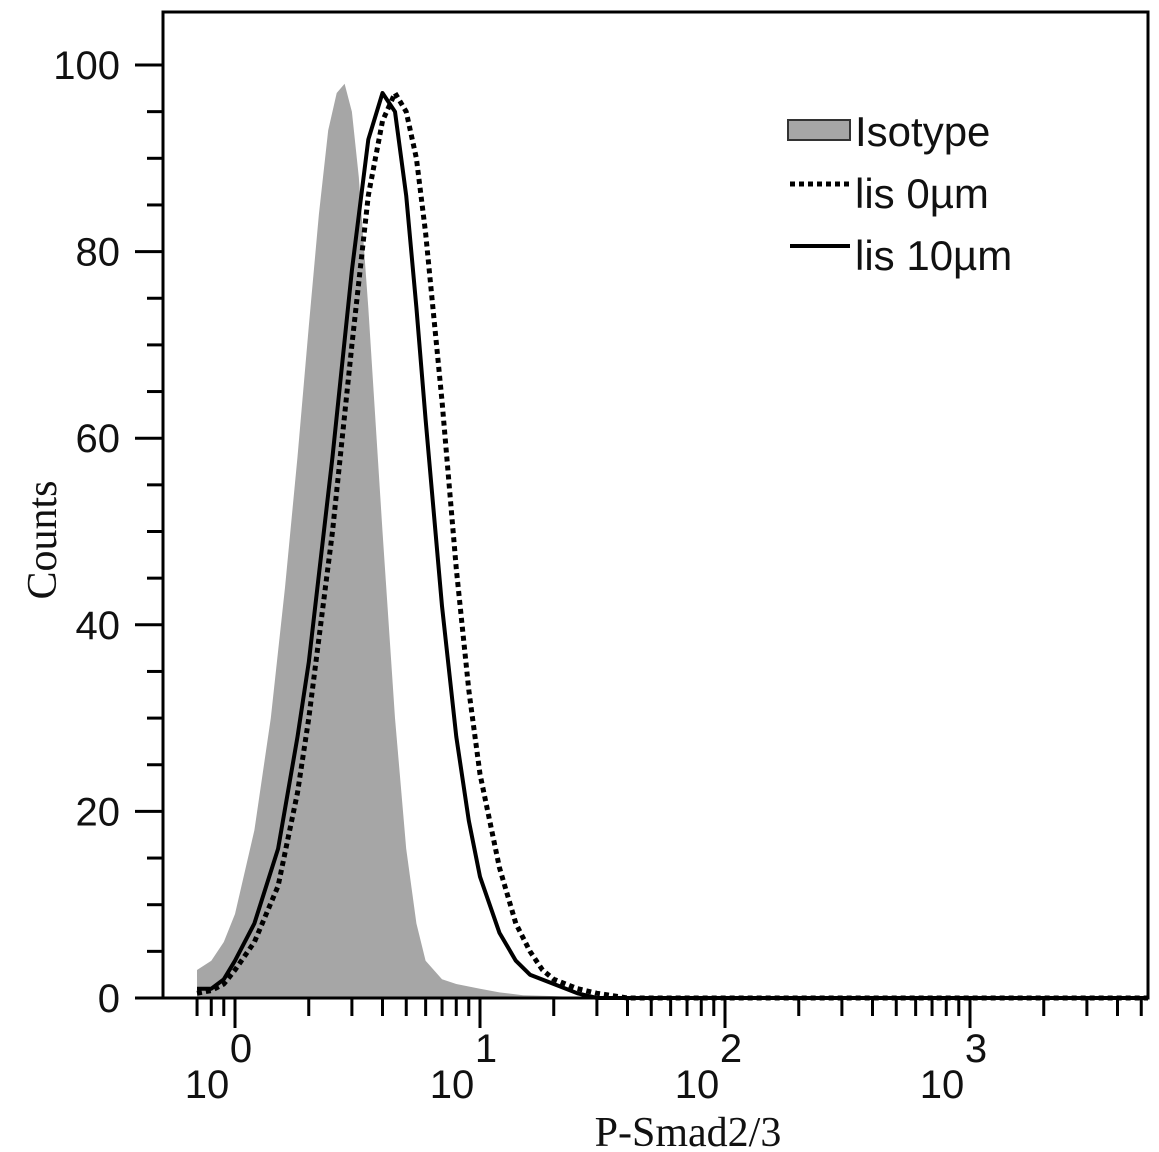 Image resolution: width=1159 pixels, height=1152 pixels. I want to click on y-tick-label: 20, so click(98, 812).